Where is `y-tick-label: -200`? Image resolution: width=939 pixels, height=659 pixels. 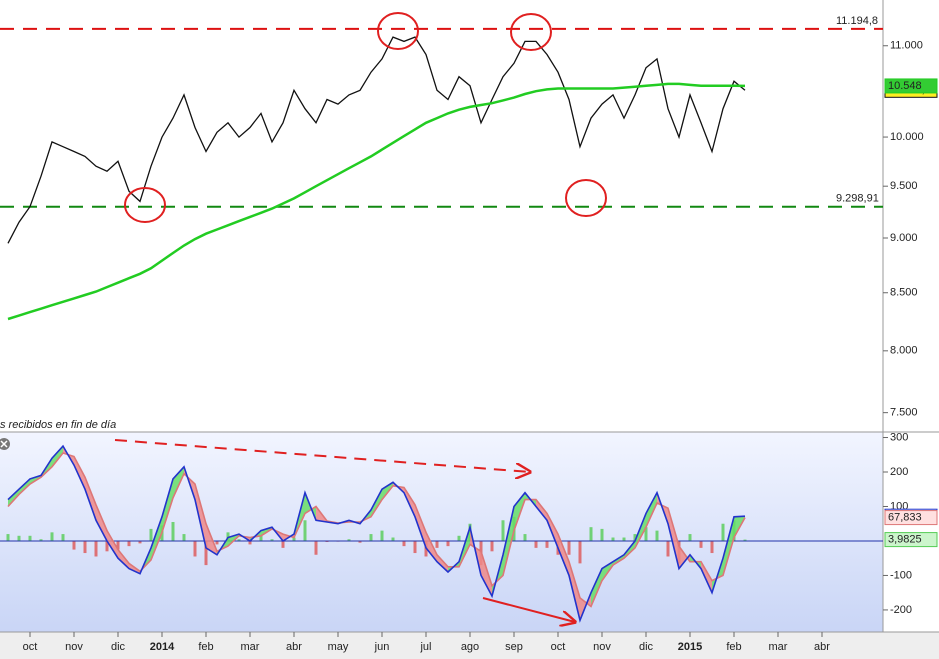 y-tick-label: -200 is located at coordinates (901, 610).